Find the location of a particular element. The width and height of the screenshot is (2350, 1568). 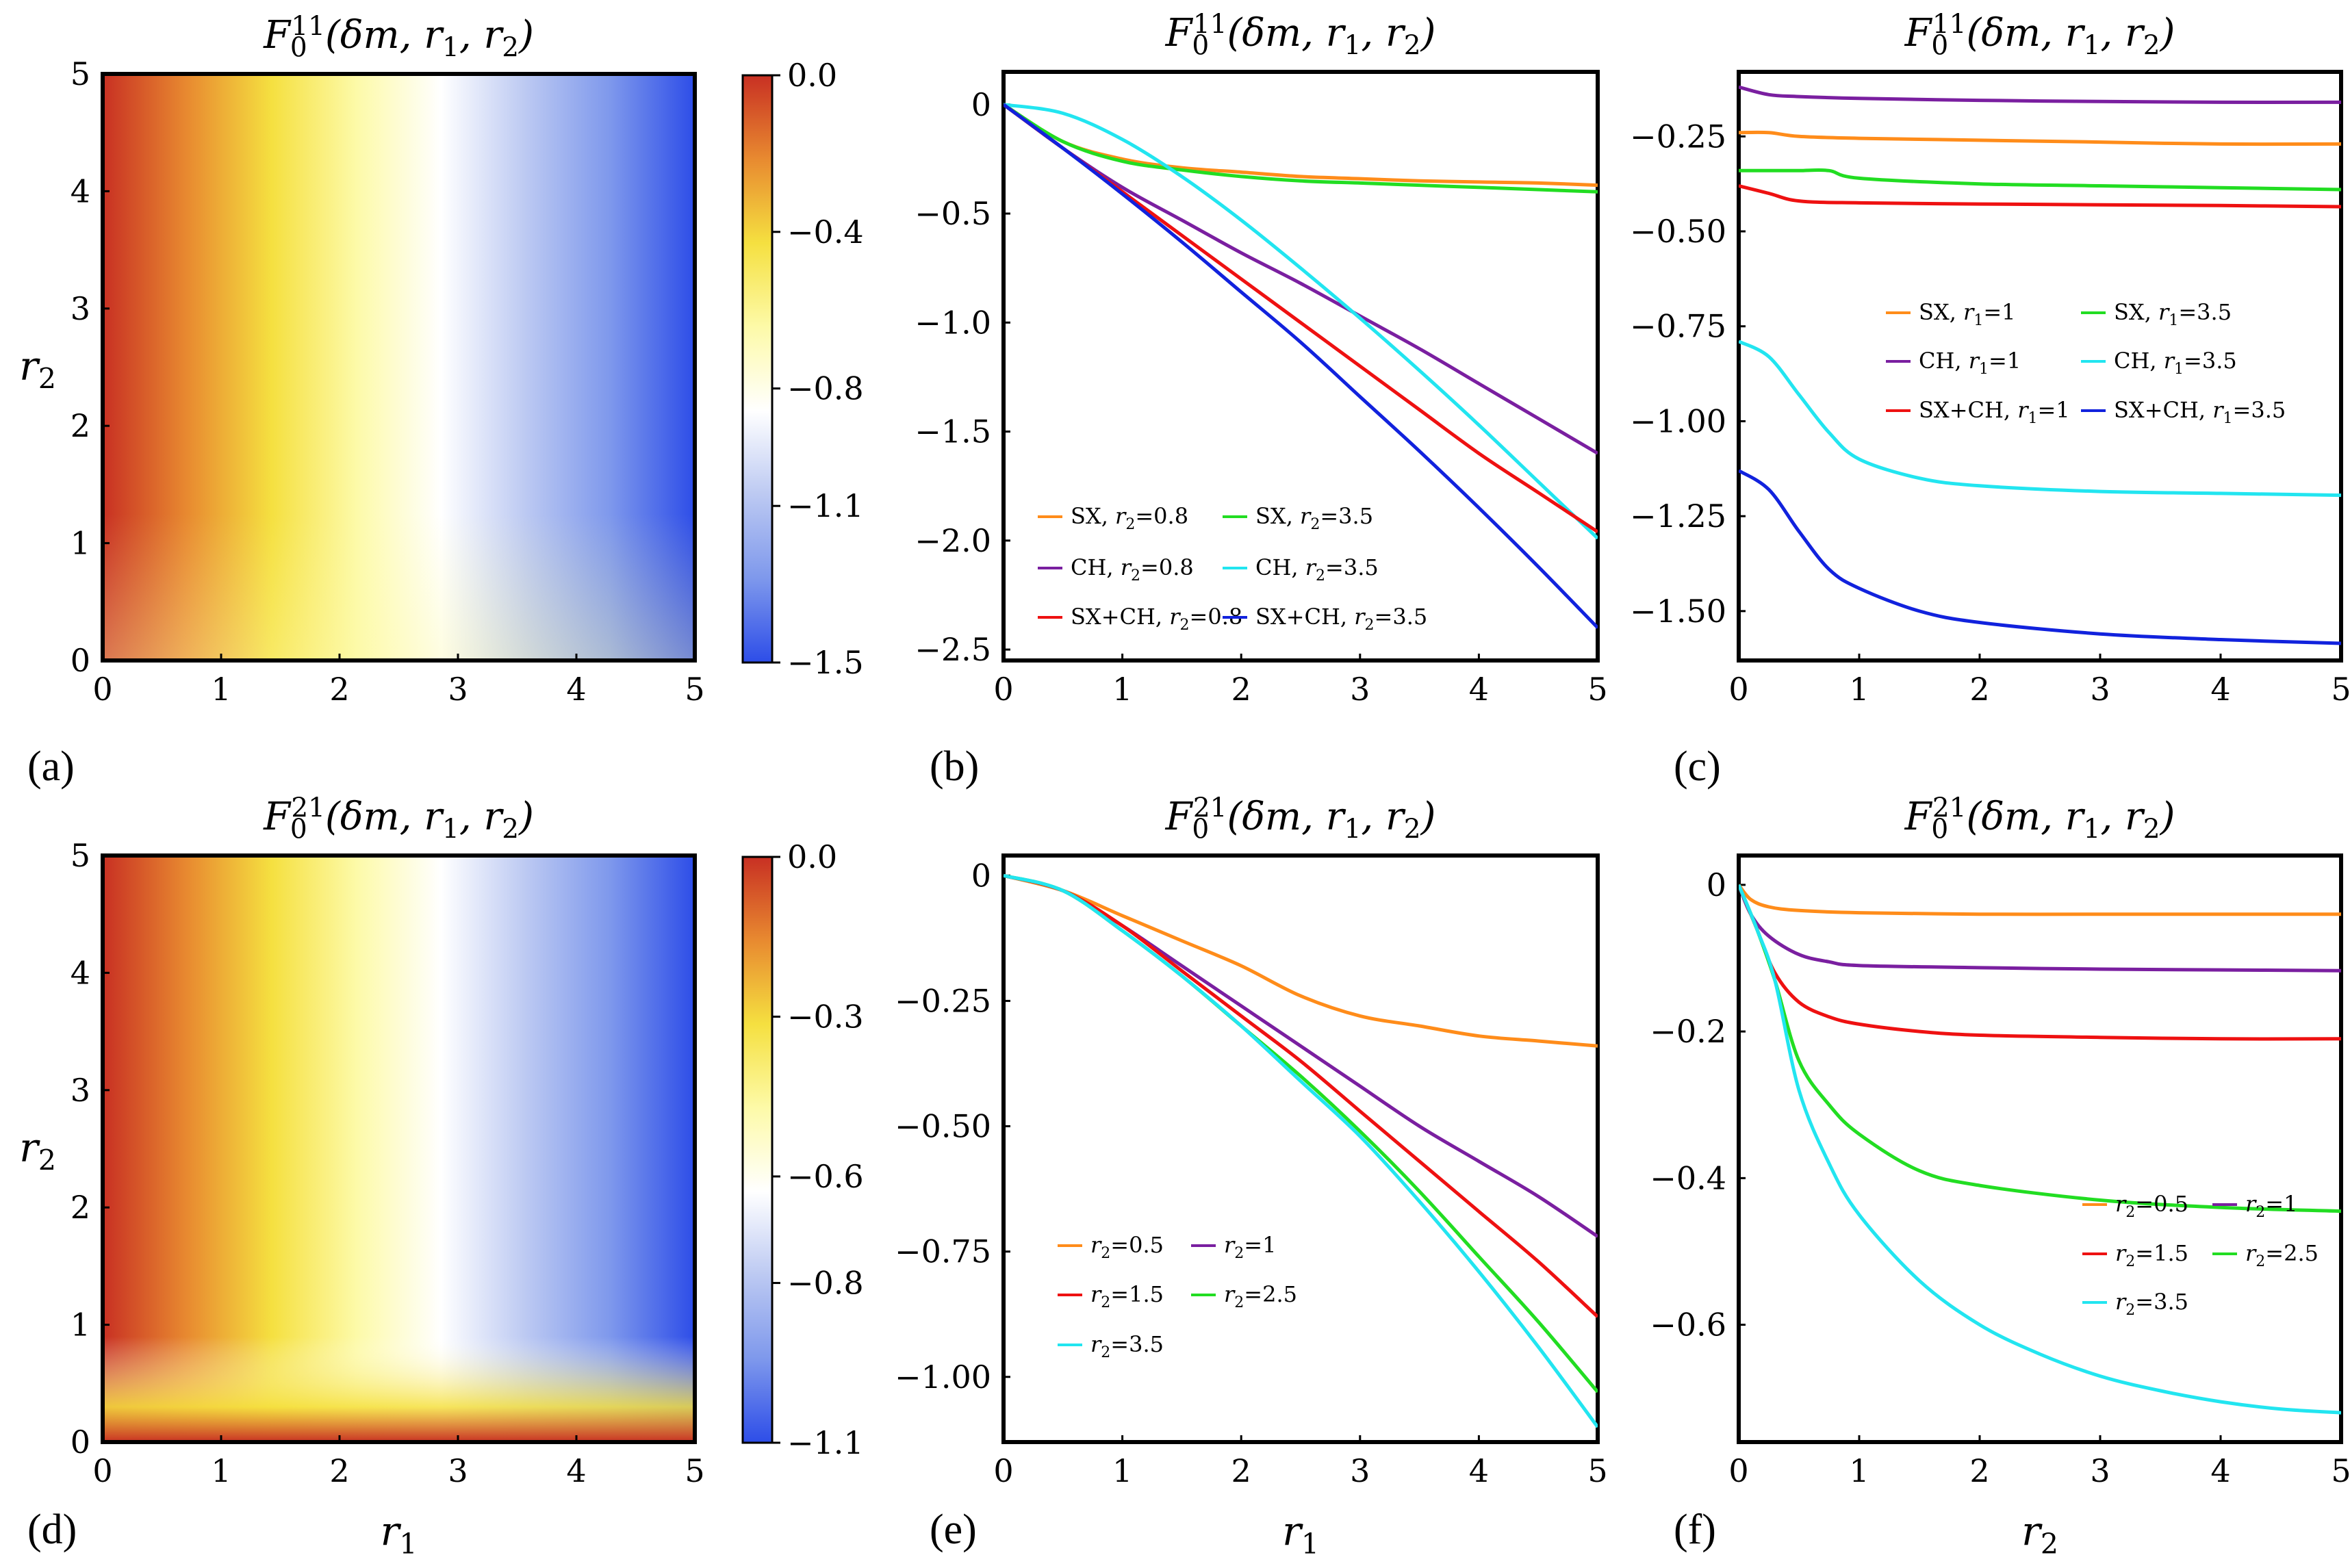

y-tick-label: 1 is located at coordinates (80, 1325).